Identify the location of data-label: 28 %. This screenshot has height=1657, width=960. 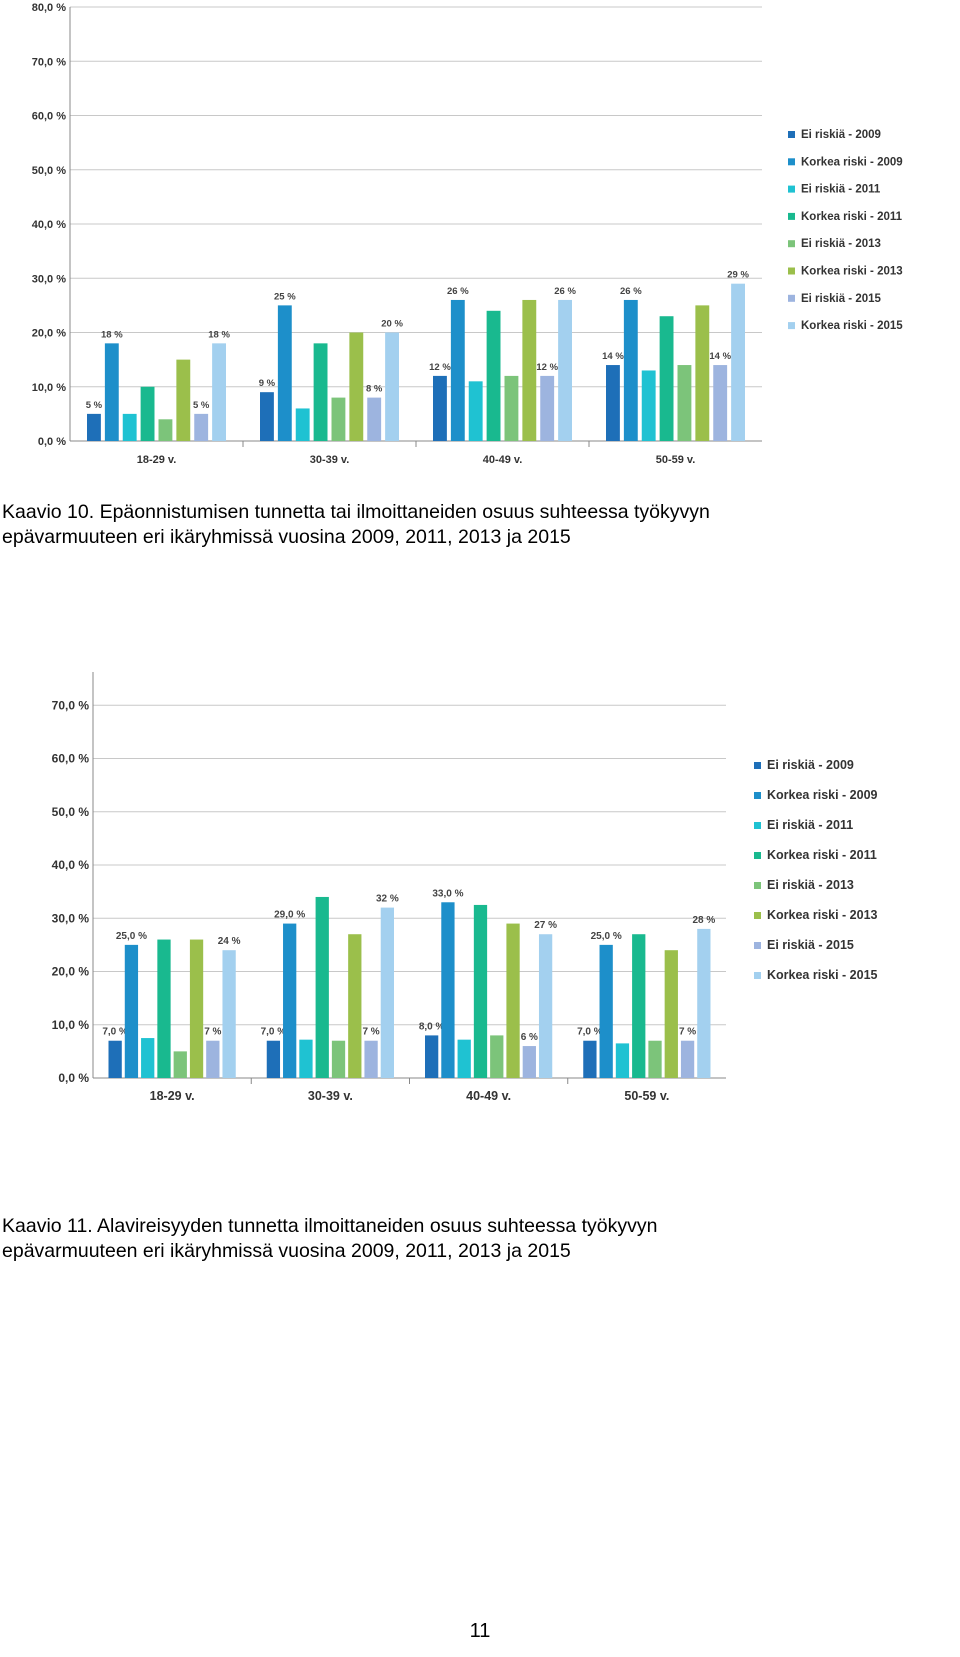
(703, 920).